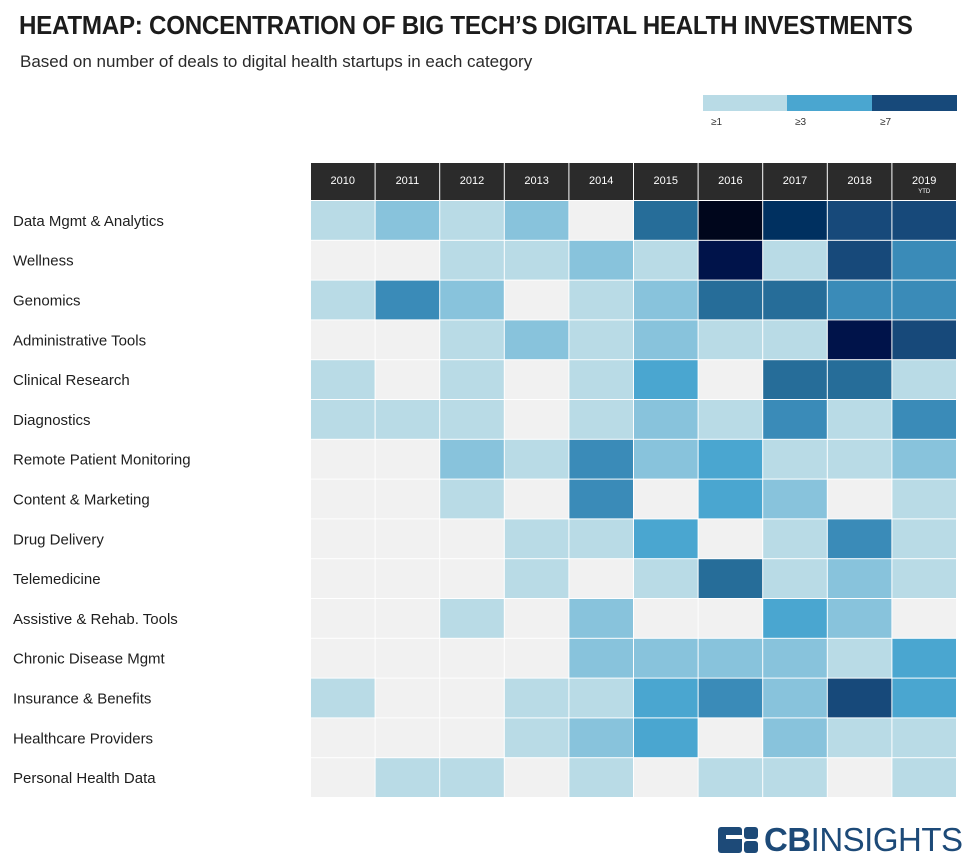 This screenshot has width=973, height=865. I want to click on row-label: Content & Marketing, so click(81, 500).